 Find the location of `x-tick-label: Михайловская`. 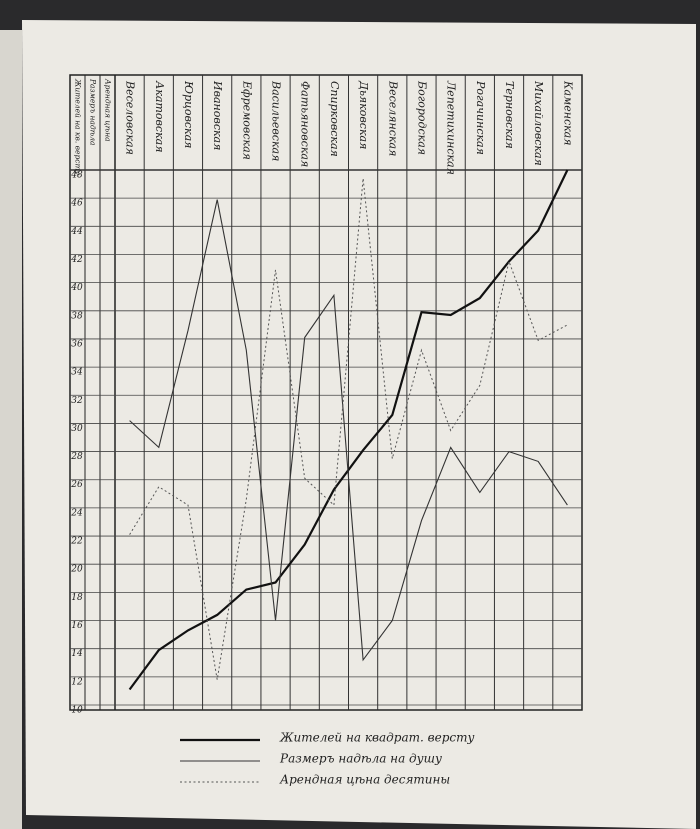

x-tick-label: Михайловская is located at coordinates (538, 123).